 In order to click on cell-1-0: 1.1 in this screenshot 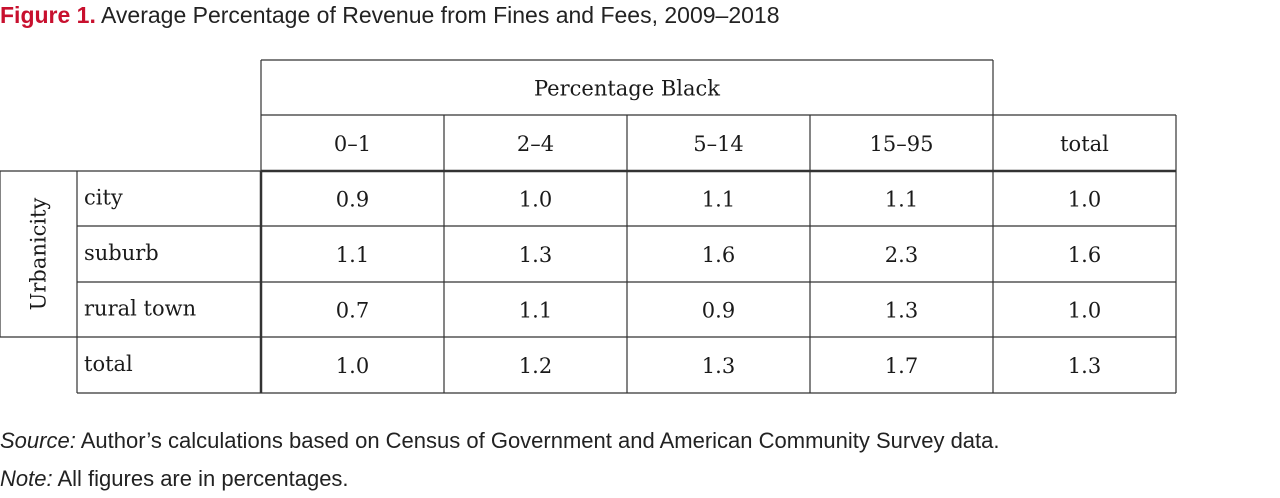, I will do `click(352, 255)`.